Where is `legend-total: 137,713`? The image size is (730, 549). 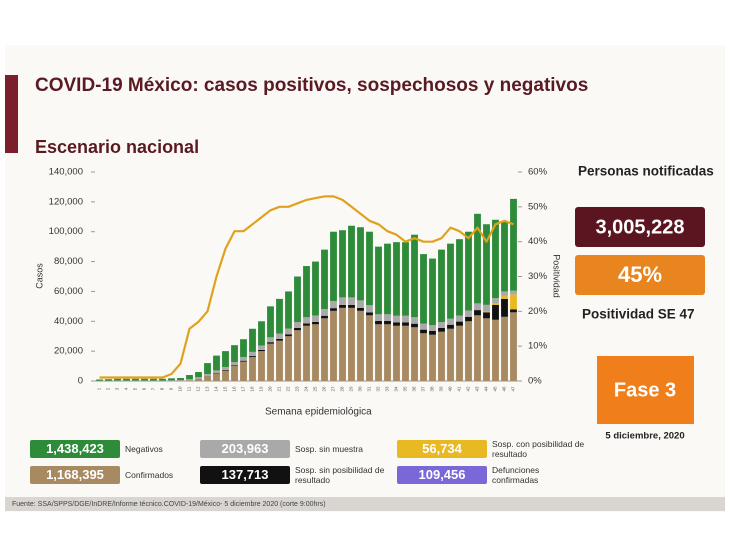 legend-total: 137,713 is located at coordinates (245, 475).